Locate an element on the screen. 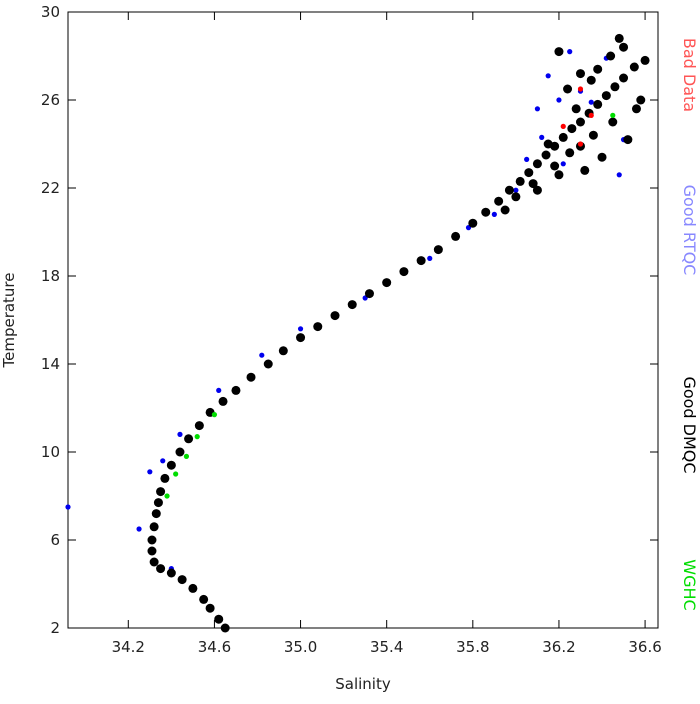 Image resolution: width=700 pixels, height=704 pixels. y-tick-label: 2 is located at coordinates (55, 628).